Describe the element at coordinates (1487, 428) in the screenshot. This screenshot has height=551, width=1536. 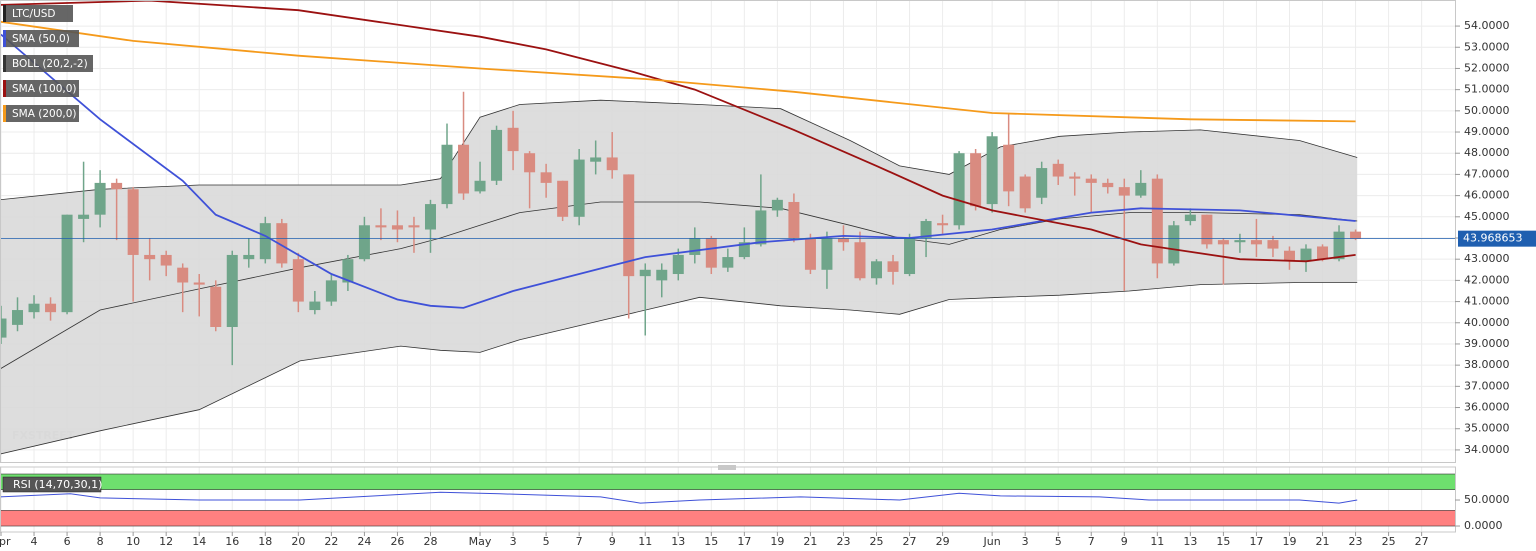
I see `y-tick-label: 35.0000` at that location.